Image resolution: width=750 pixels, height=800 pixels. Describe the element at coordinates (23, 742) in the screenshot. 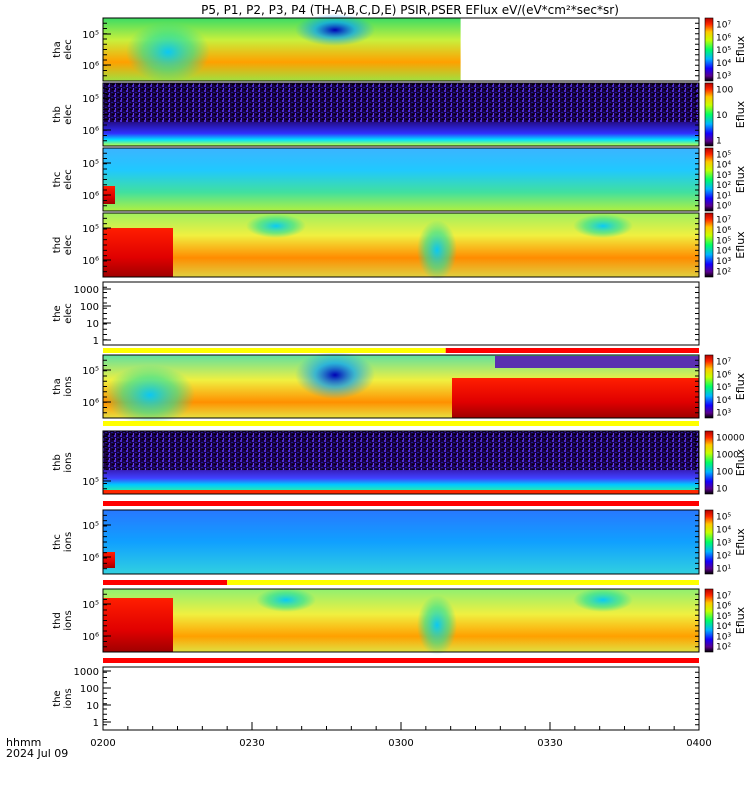

I see `x-axis-label: hhmm` at that location.